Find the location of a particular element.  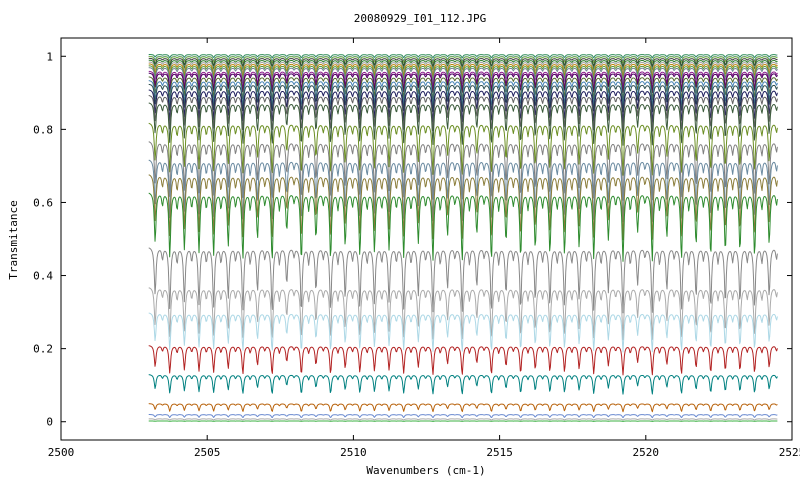

y-tick-label: 0.6 is located at coordinates (43, 202).